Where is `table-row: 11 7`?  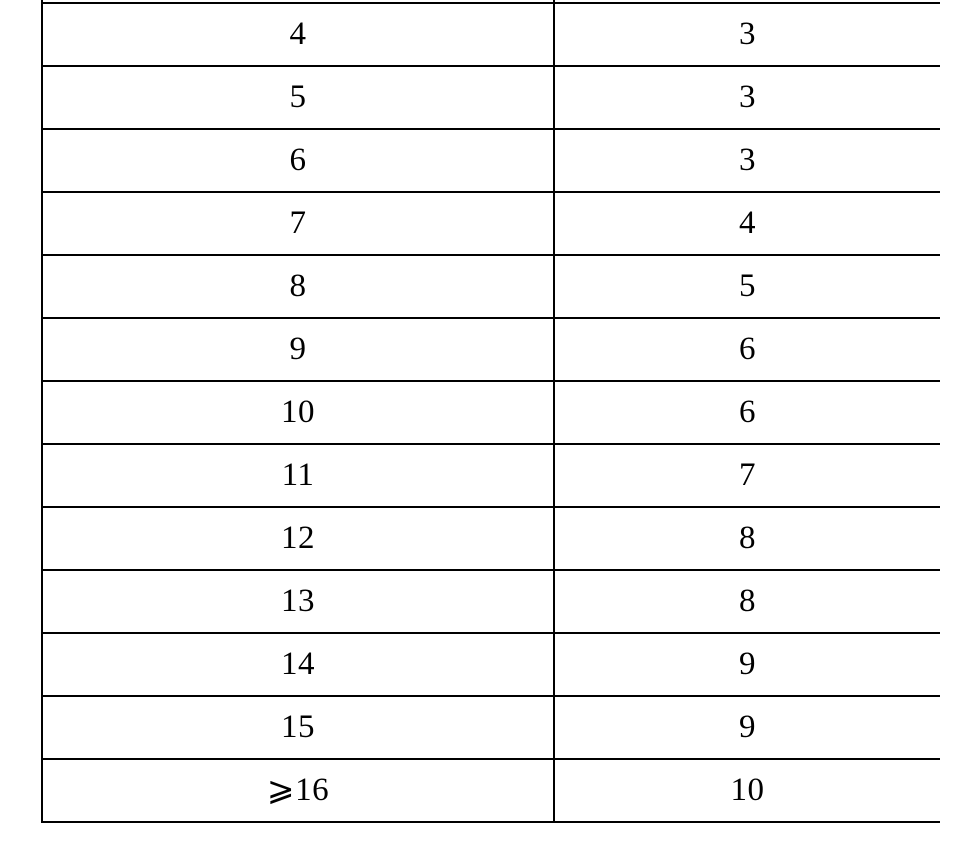 table-row: 11 7 is located at coordinates (490, 475).